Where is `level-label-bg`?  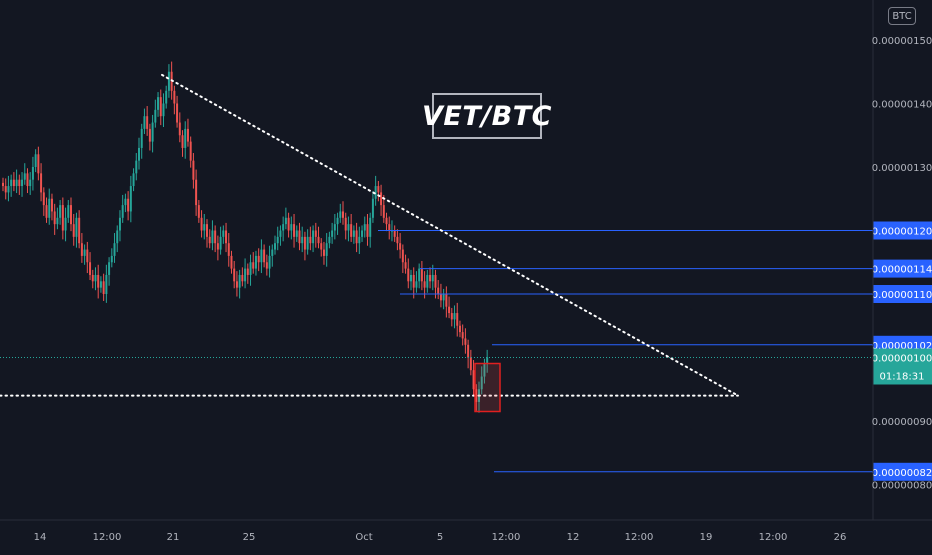 level-label-bg is located at coordinates (902, 294).